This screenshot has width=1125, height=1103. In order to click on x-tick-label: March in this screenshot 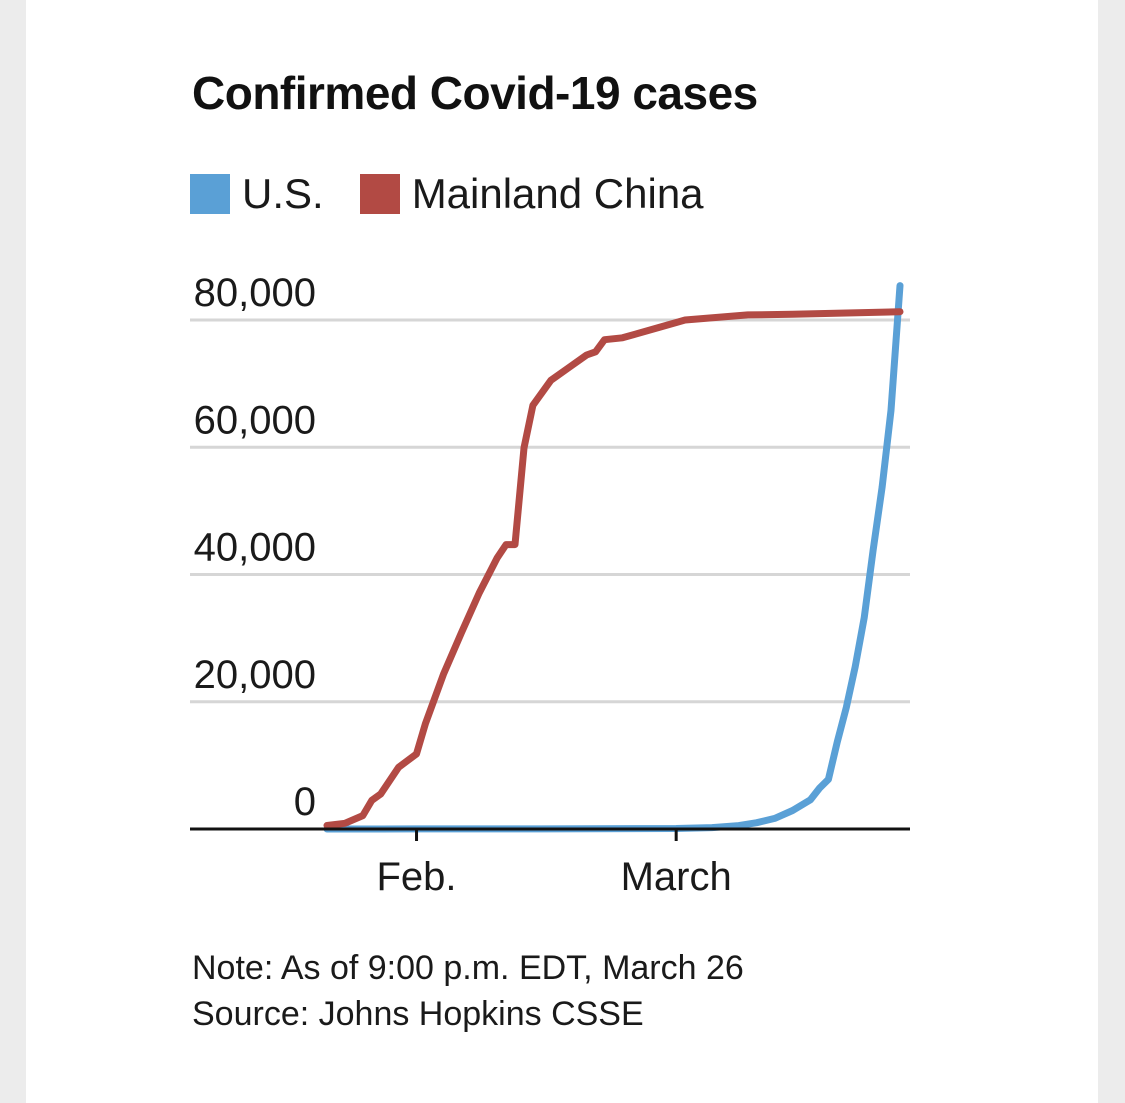, I will do `click(676, 877)`.